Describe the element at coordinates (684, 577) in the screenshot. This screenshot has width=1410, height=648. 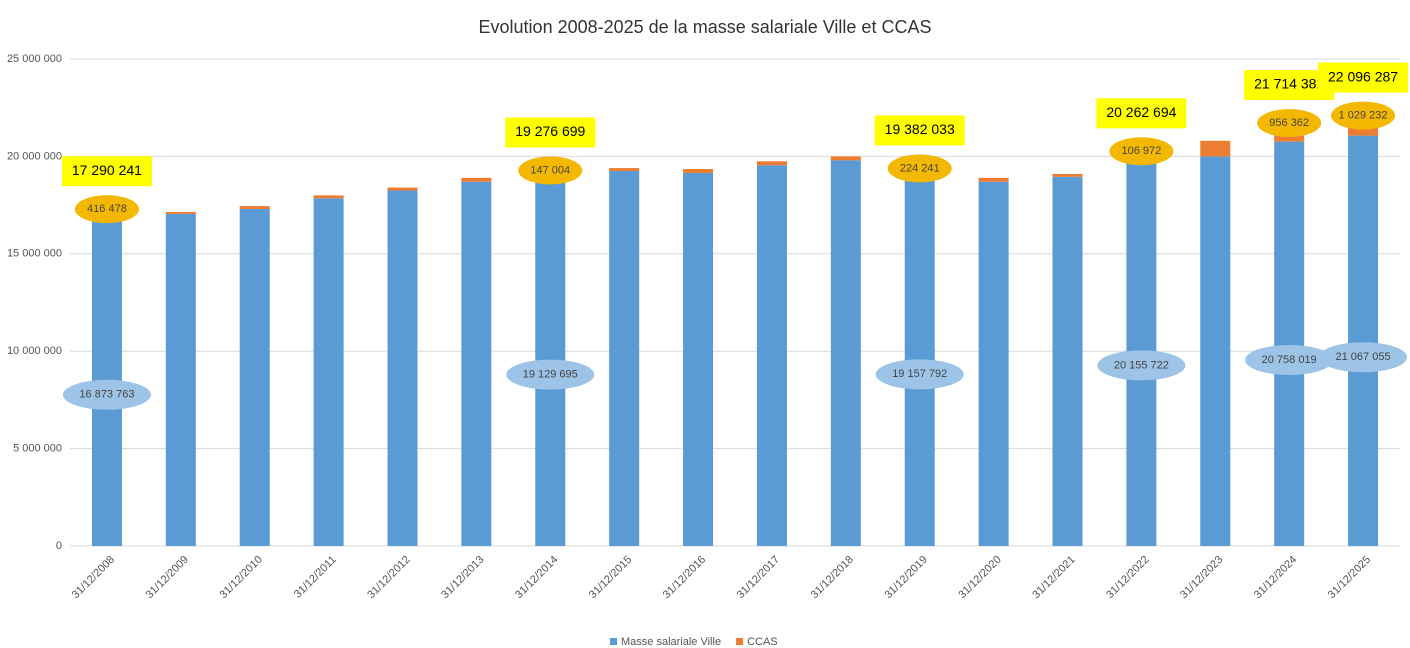
I see `x-tick-label: 31/12/2016` at that location.